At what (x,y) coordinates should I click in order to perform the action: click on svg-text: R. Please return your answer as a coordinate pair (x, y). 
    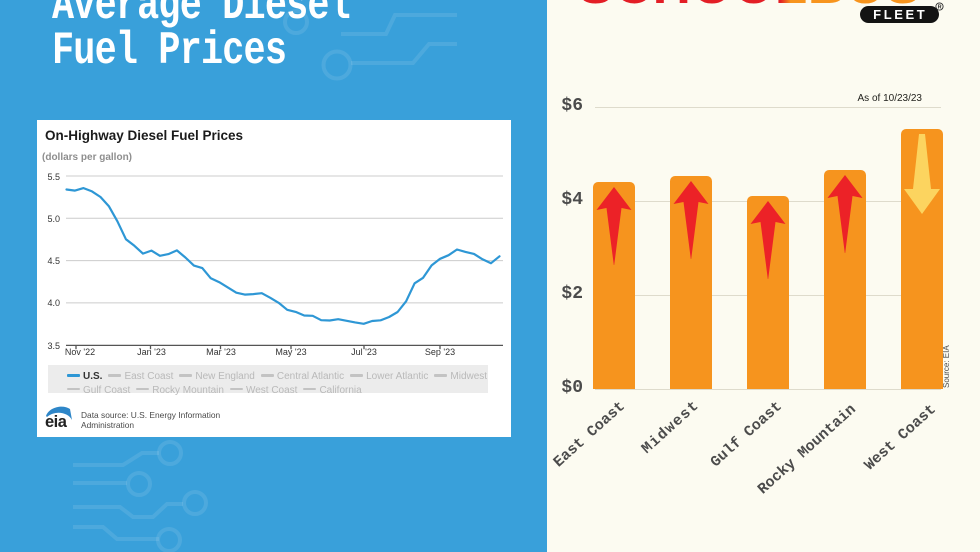
    Looking at the image, I should click on (940, 8).